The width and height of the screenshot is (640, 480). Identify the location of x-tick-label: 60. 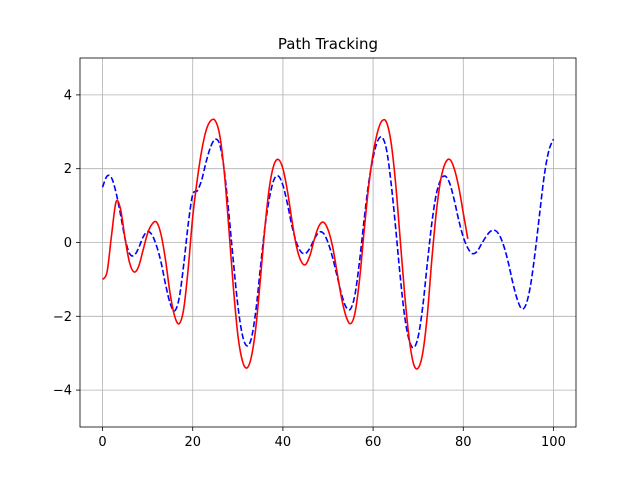
(373, 442).